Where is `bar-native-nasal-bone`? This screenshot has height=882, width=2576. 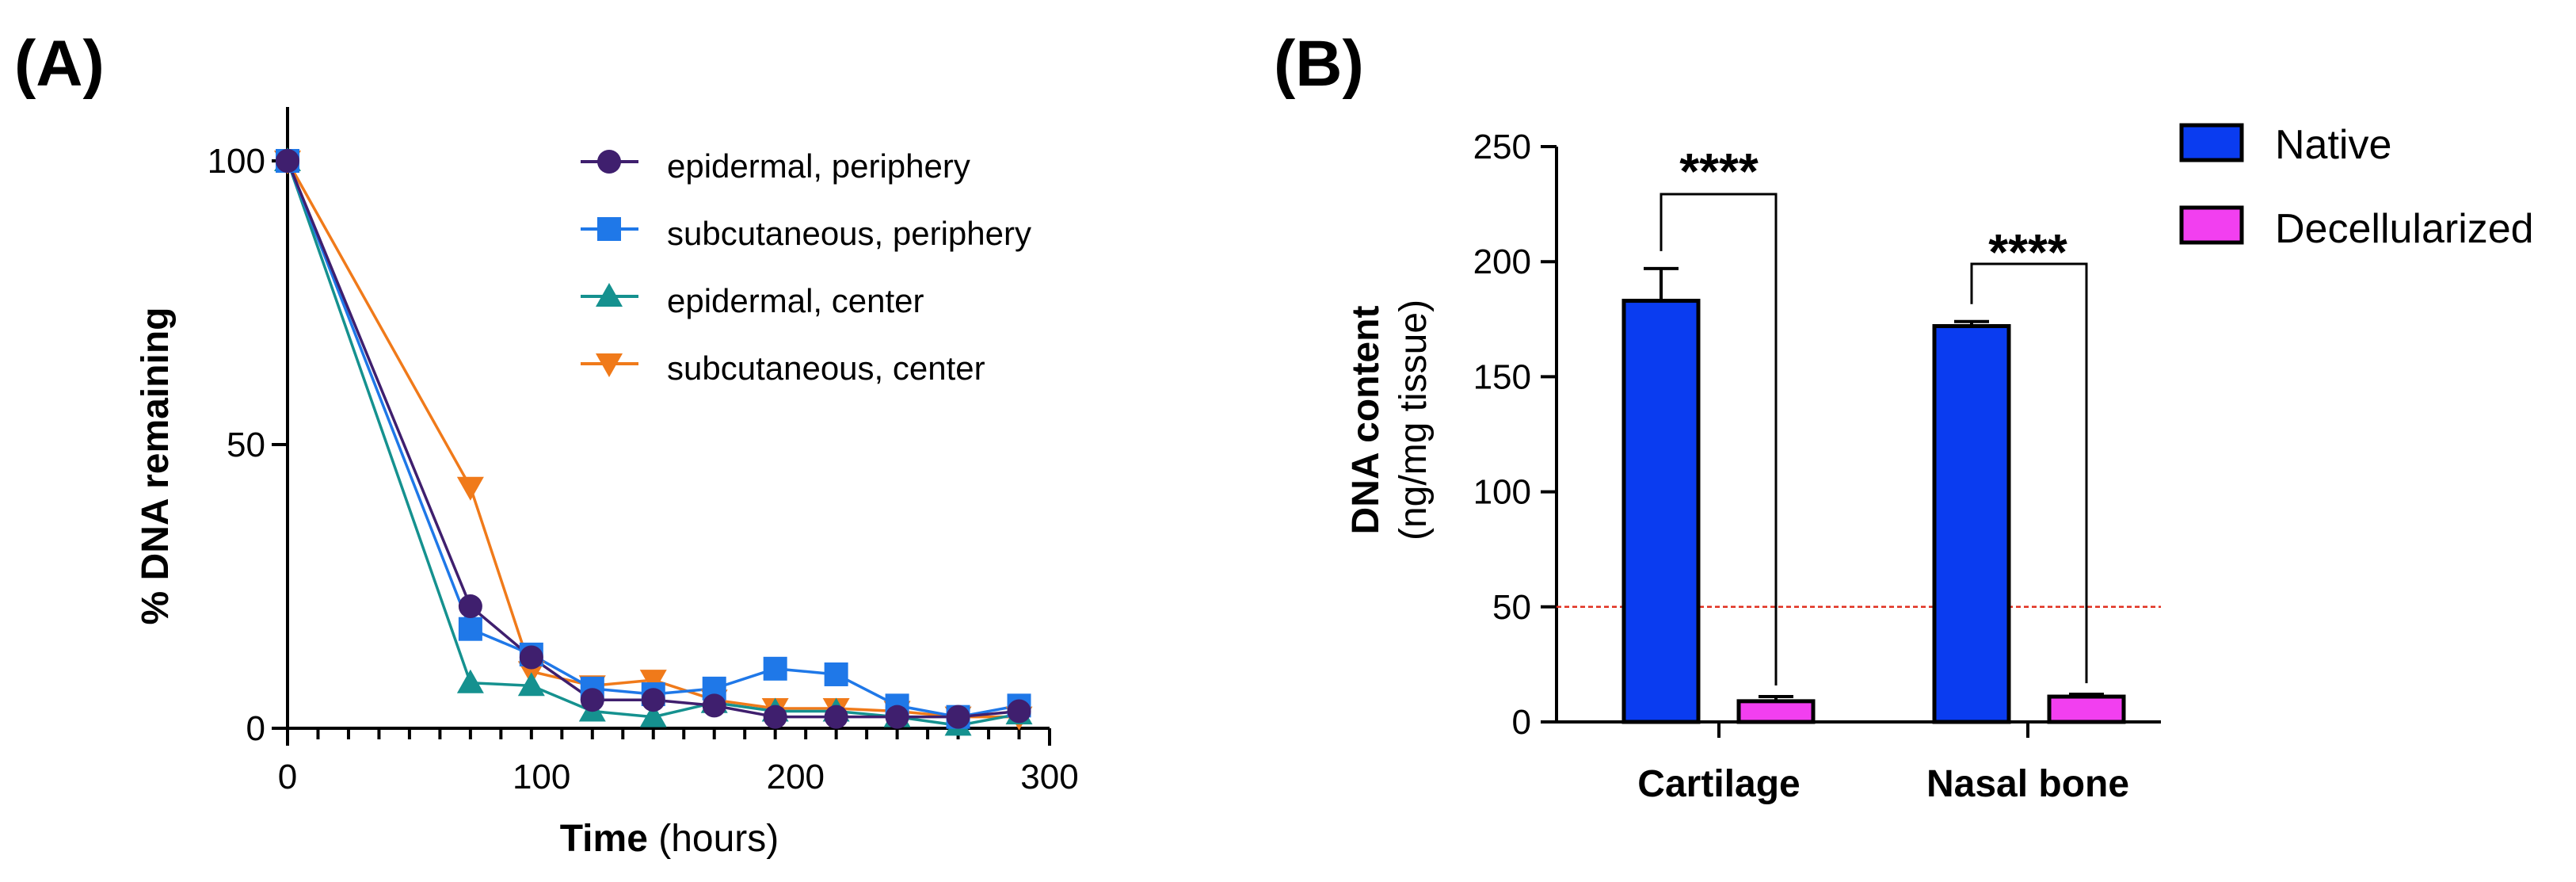
bar-native-nasal-bone is located at coordinates (1972, 524).